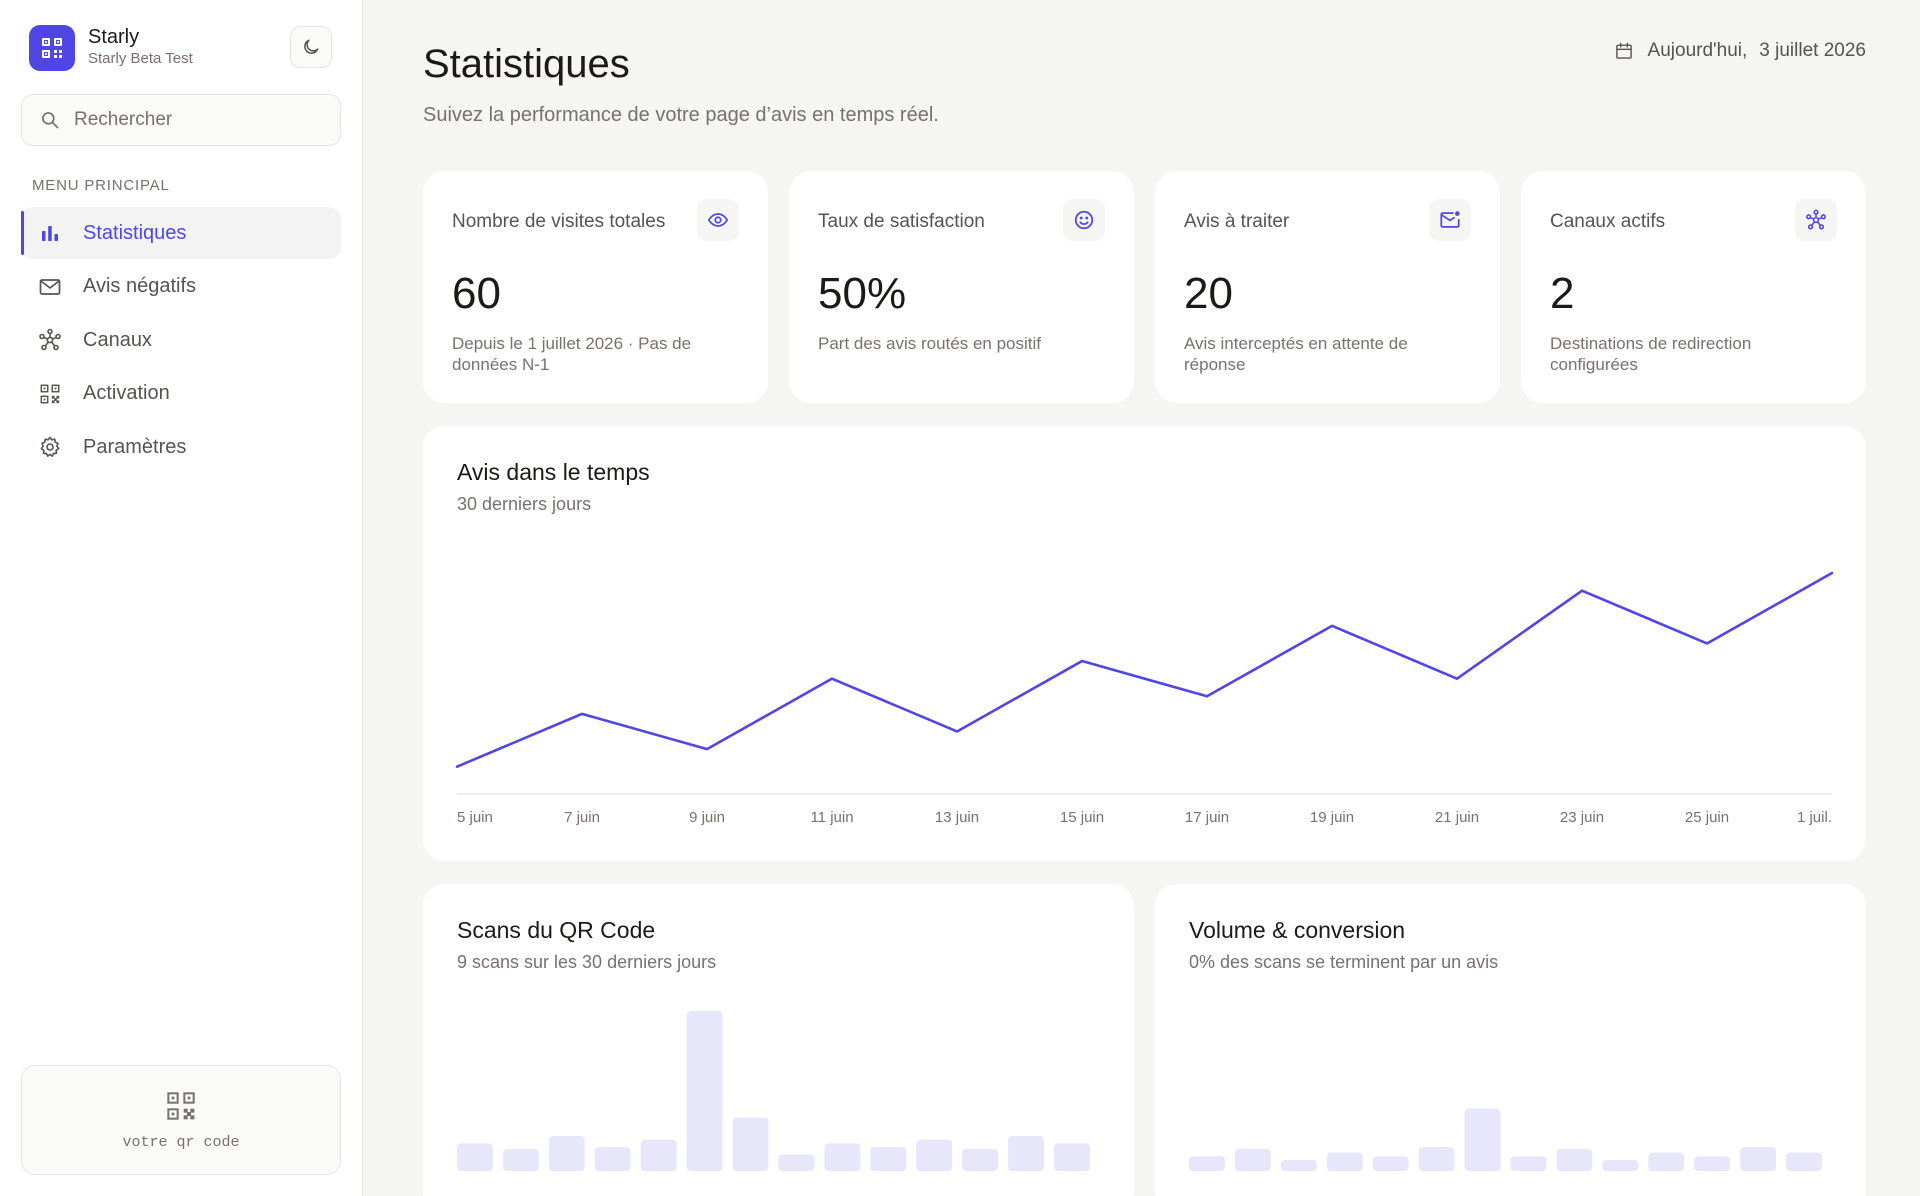 The image size is (1920, 1196). Describe the element at coordinates (1084, 220) in the screenshot. I see `smile-icon` at that location.